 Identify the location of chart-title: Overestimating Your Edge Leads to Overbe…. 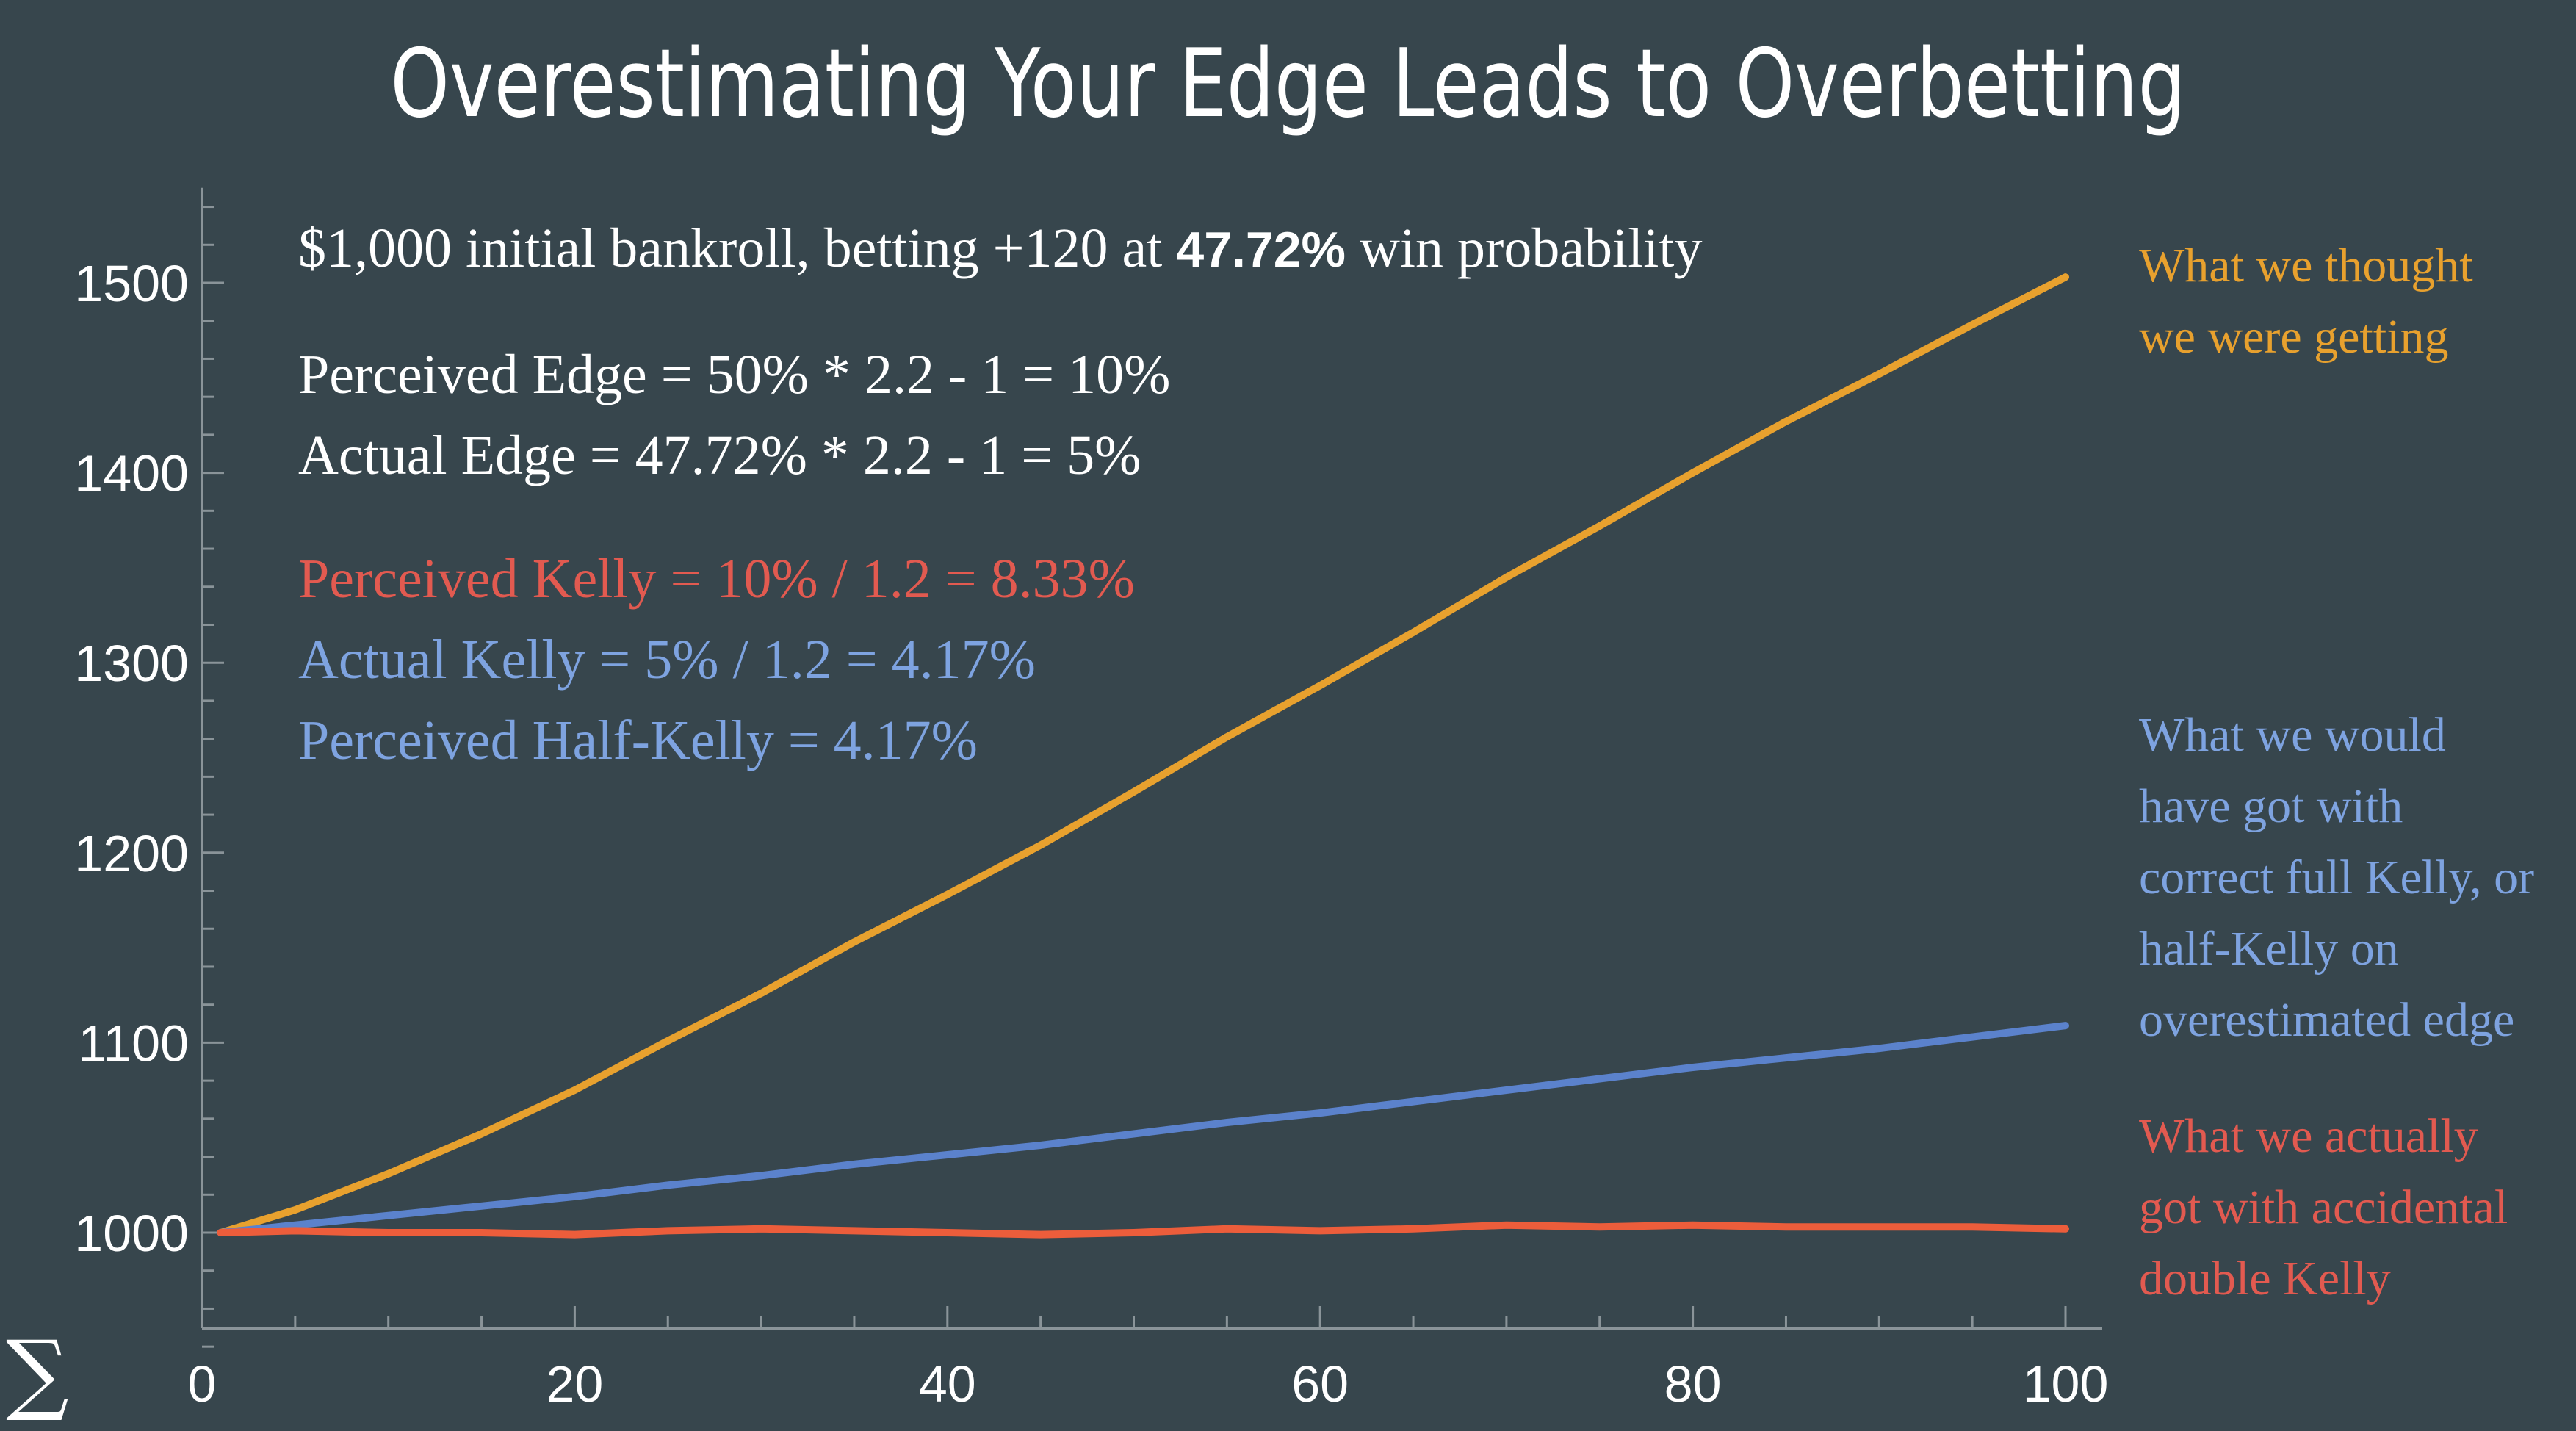
(1288, 84).